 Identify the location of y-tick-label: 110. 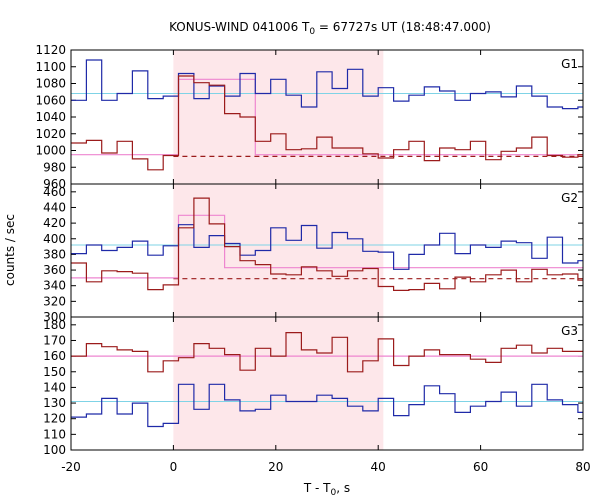
(54, 434).